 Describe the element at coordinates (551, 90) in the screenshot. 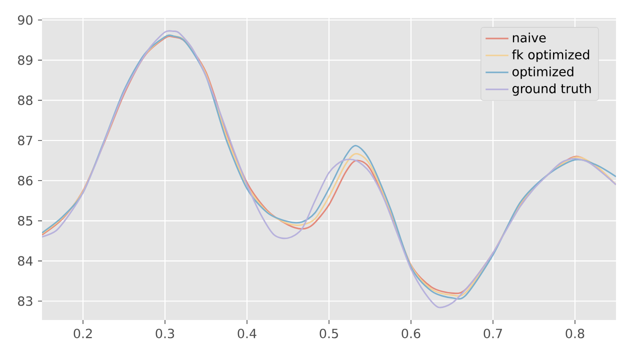

I see `legend-label: ground truth` at that location.